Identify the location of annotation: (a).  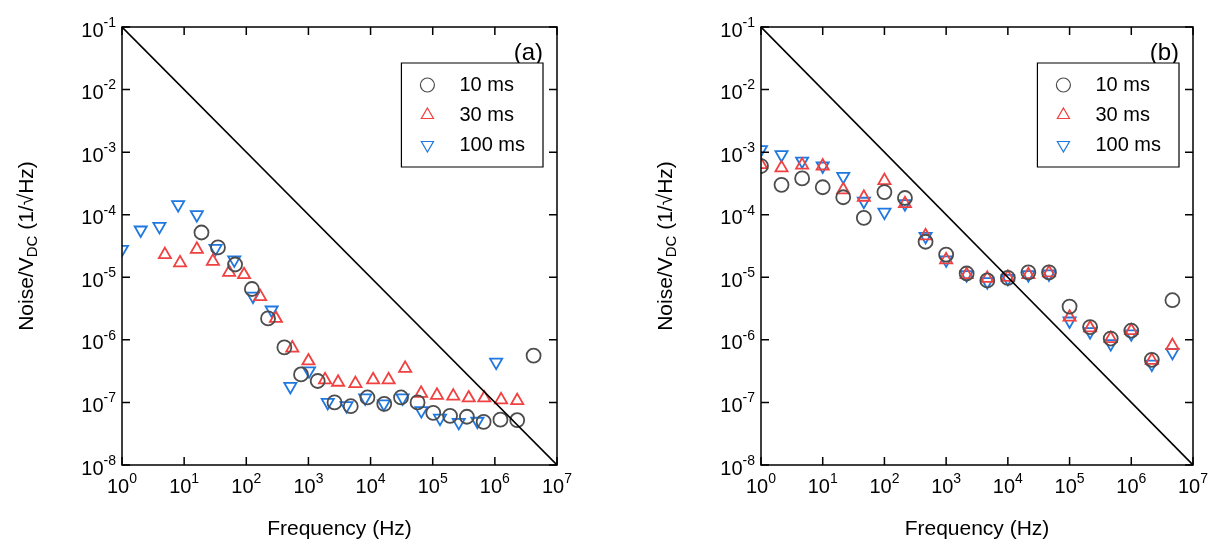
(528, 51).